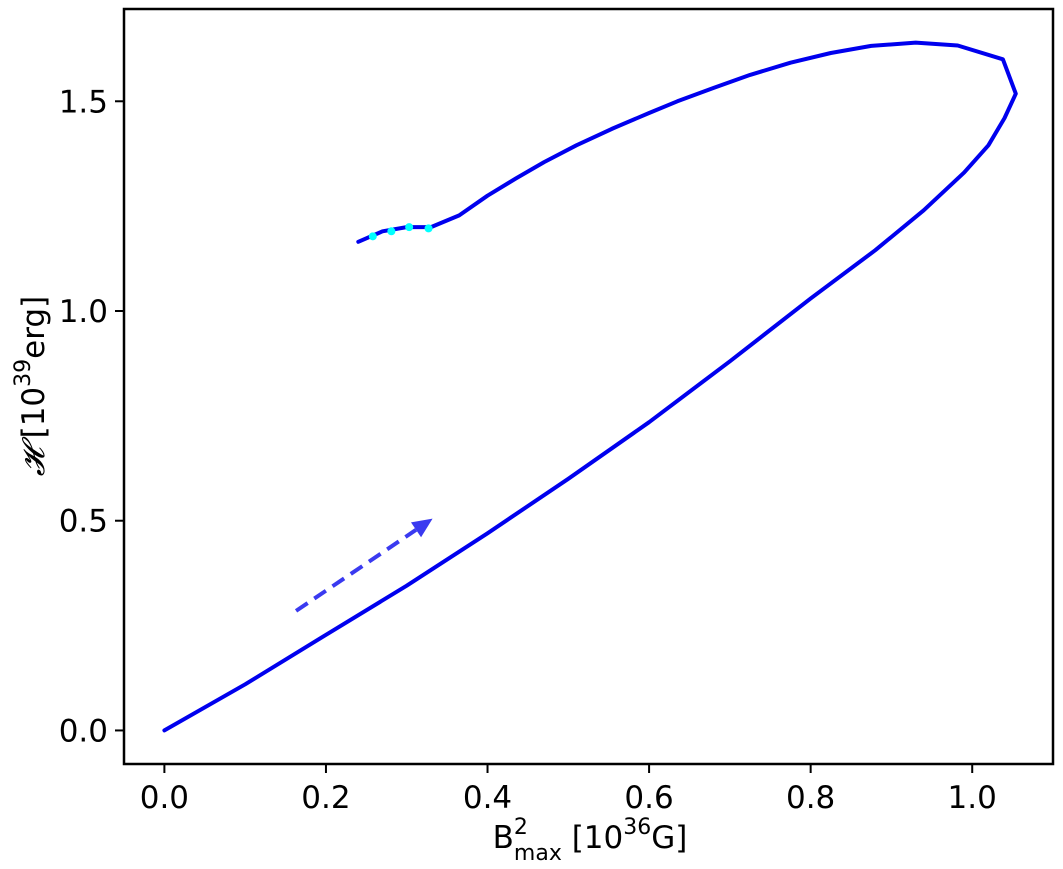 This screenshot has height=869, width=1063. What do you see at coordinates (356, 570) in the screenshot?
I see `direction-arrow-shaft` at bounding box center [356, 570].